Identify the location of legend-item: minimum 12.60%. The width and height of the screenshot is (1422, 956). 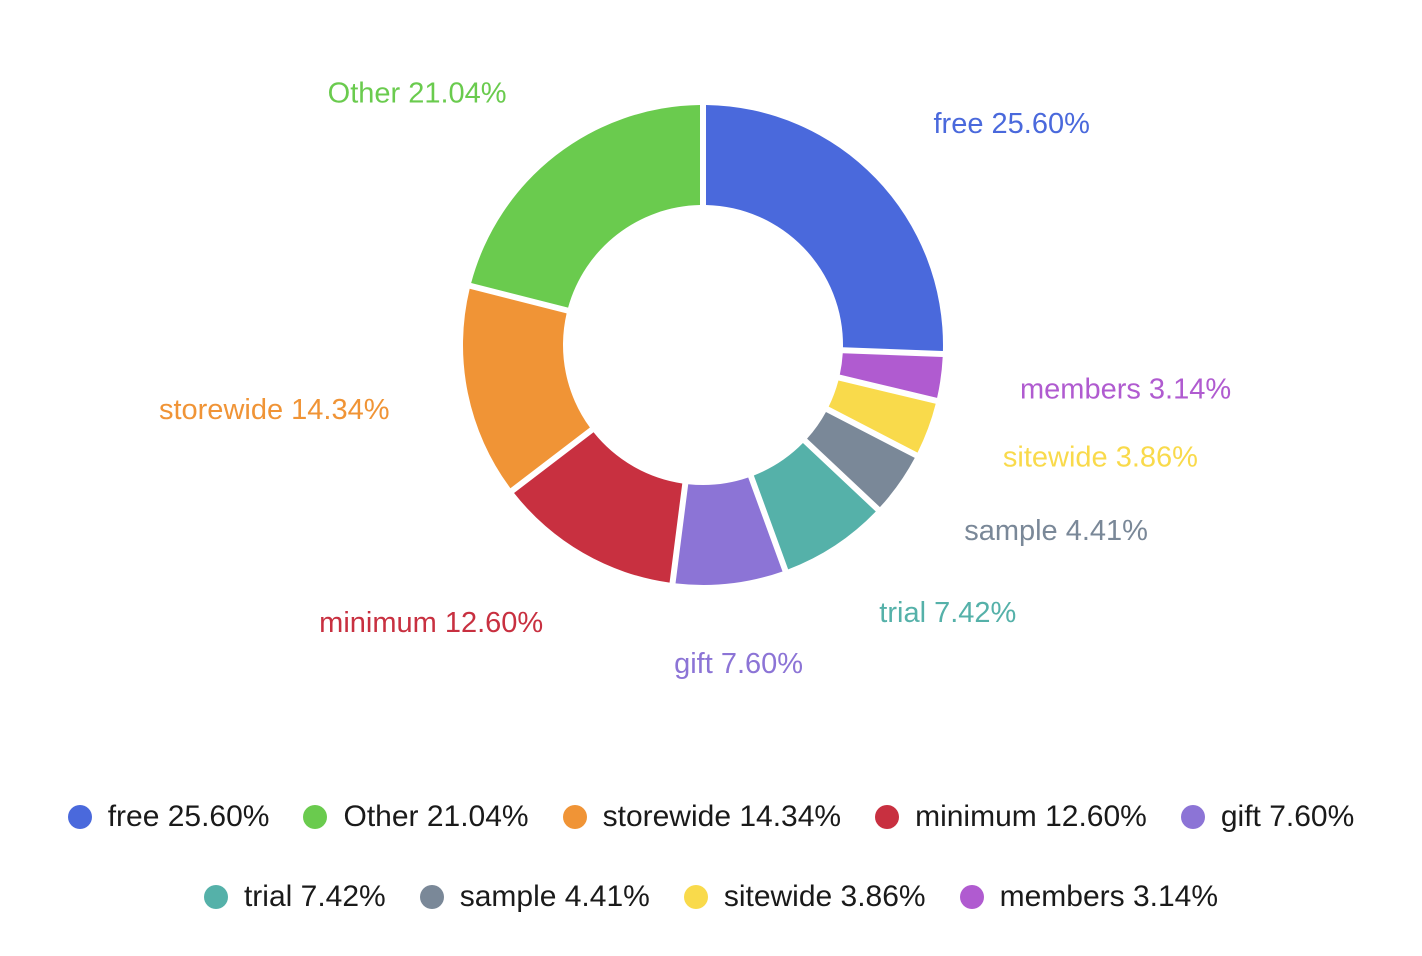
(1011, 817).